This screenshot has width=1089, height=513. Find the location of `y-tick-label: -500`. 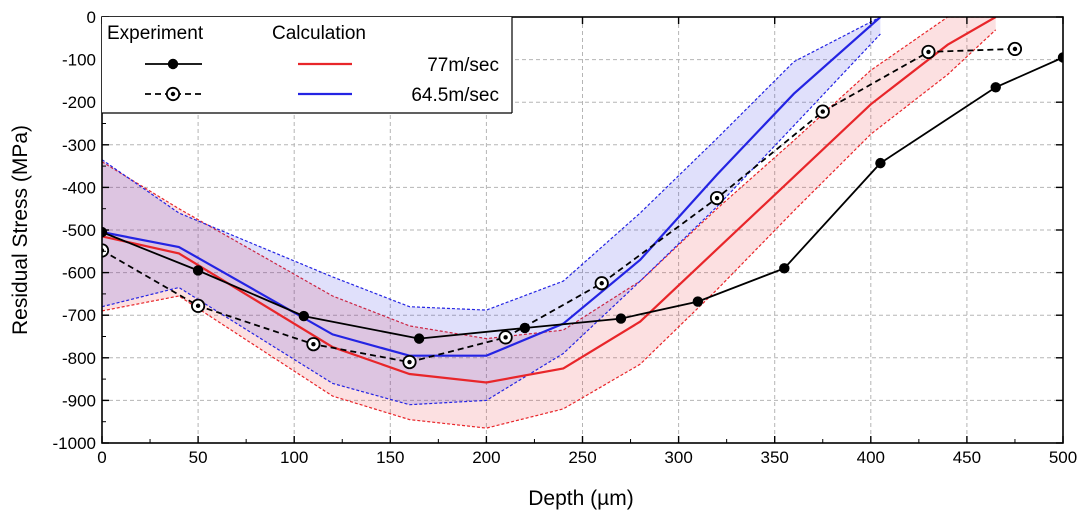

y-tick-label: -500 is located at coordinates (79, 230).